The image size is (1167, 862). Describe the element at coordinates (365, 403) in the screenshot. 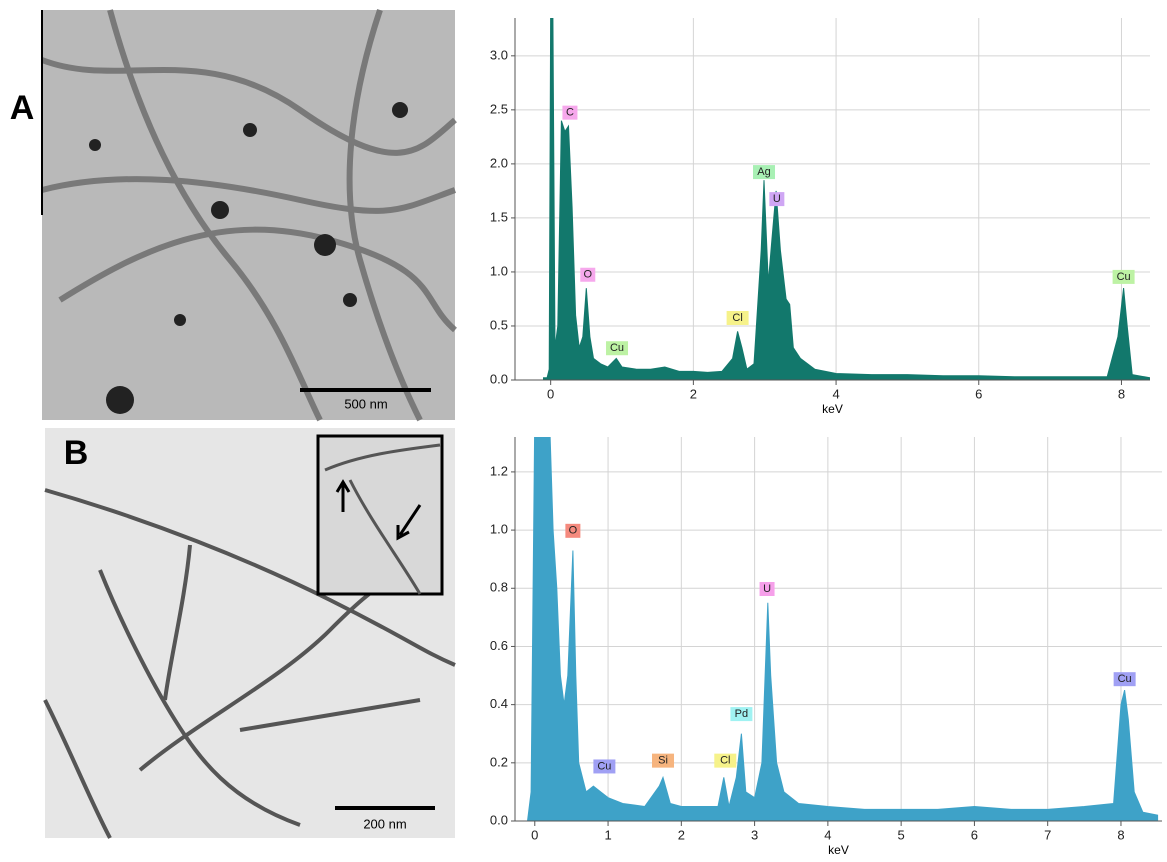

I see `scale-bar-label: 500 nm` at that location.